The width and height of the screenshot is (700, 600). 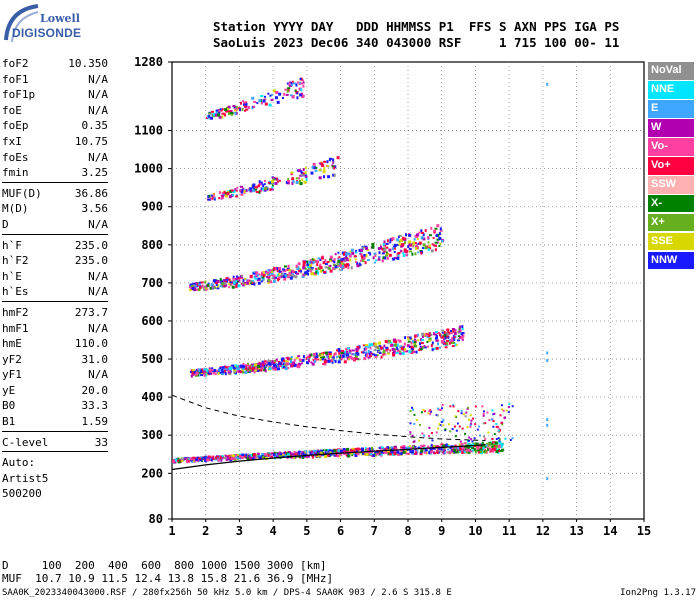 What do you see at coordinates (95, 126) in the screenshot?
I see `param-value: 0.35` at bounding box center [95, 126].